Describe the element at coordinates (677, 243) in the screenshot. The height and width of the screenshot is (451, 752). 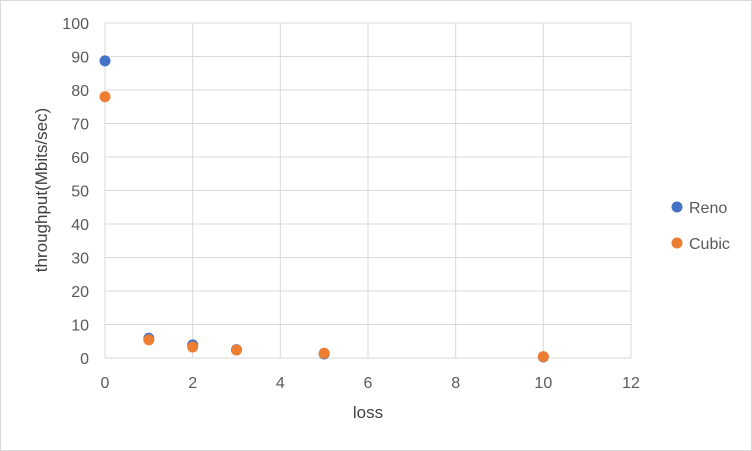
I see `legend-marker-cubic` at that location.